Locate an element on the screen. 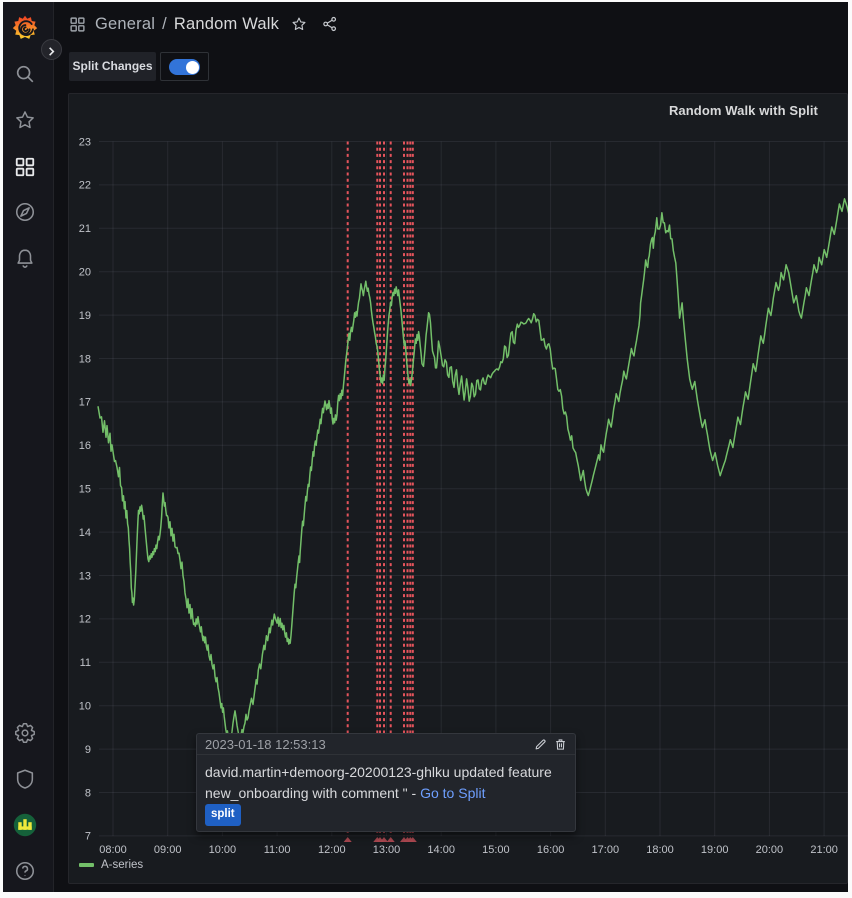  svg-text: 15:00 is located at coordinates (496, 850).